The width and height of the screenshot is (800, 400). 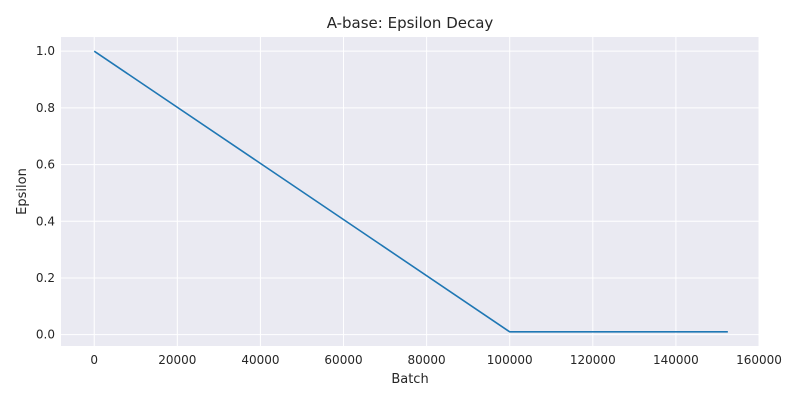 What do you see at coordinates (45, 108) in the screenshot?
I see `y-tick-label: 0.8` at bounding box center [45, 108].